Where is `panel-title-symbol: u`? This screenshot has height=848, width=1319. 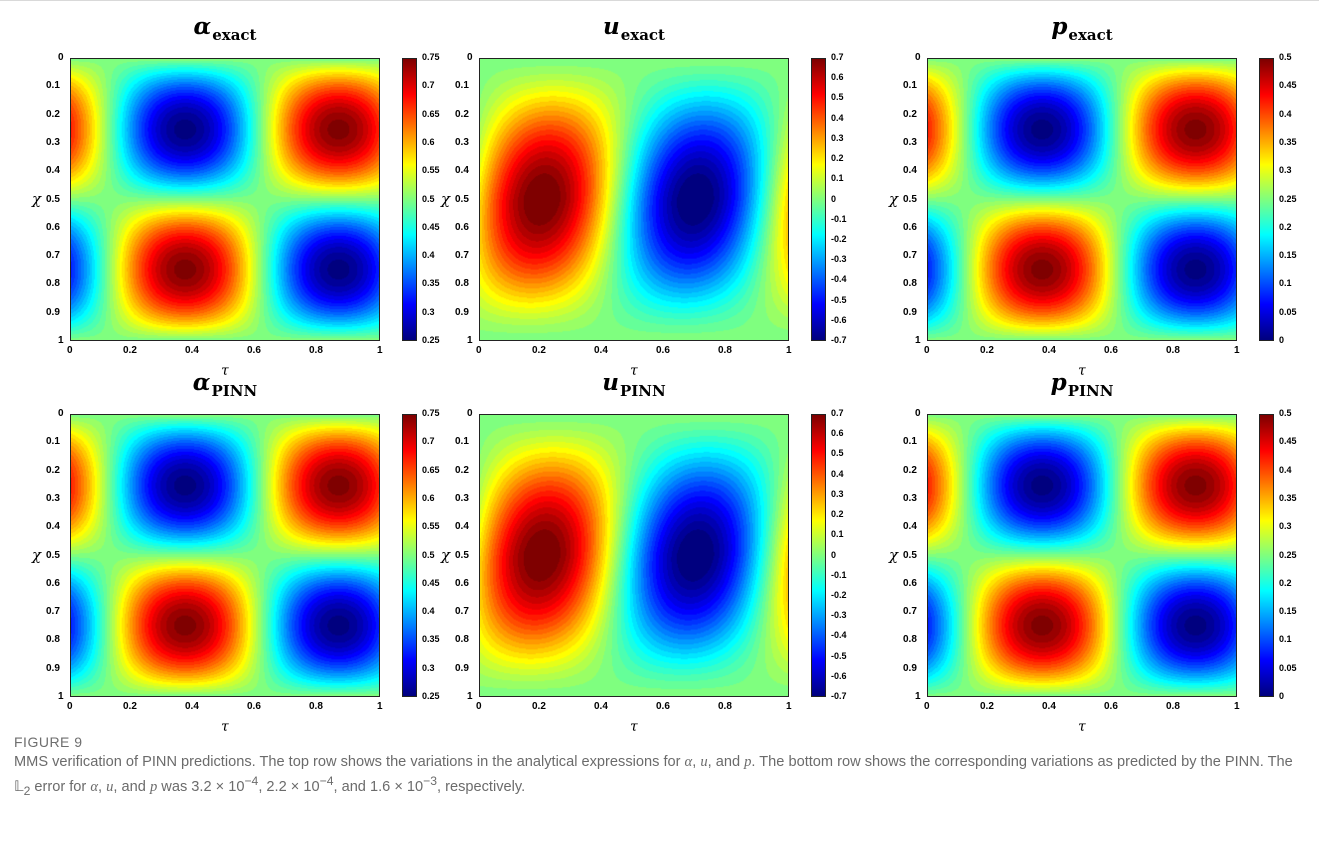 panel-title-symbol: u is located at coordinates (610, 382).